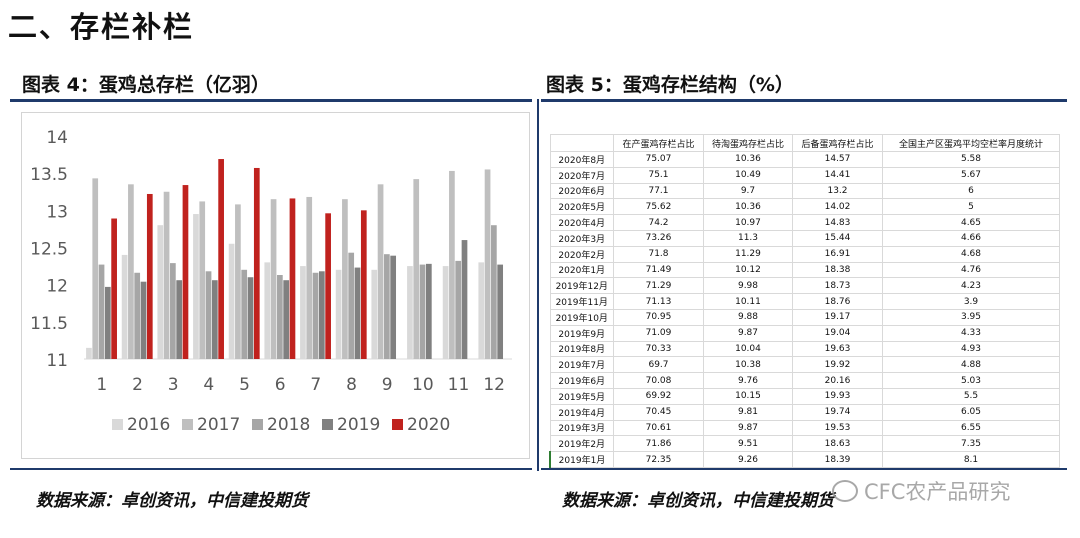 This screenshot has width=1080, height=538. What do you see at coordinates (837, 317) in the screenshot?
I see `table-cell: 19.17` at bounding box center [837, 317].